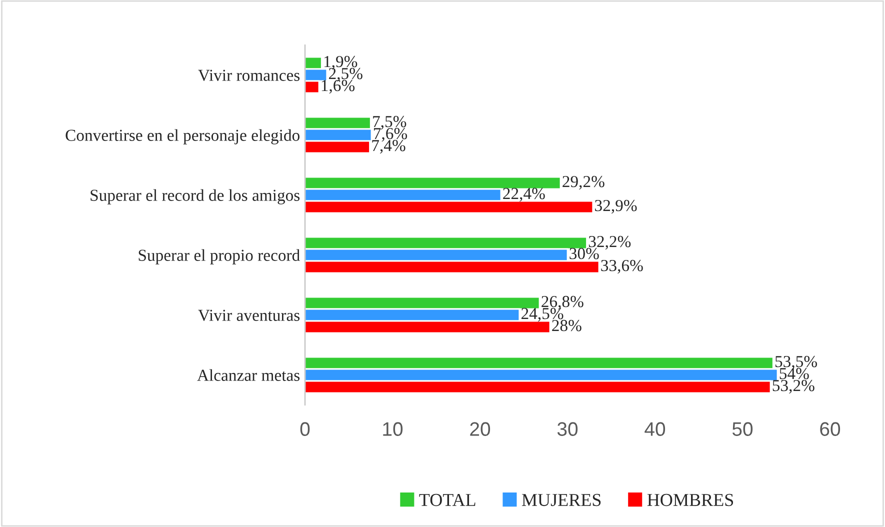 The height and width of the screenshot is (527, 885). Describe the element at coordinates (583, 183) in the screenshot. I see `data-label: 29,2%` at that location.